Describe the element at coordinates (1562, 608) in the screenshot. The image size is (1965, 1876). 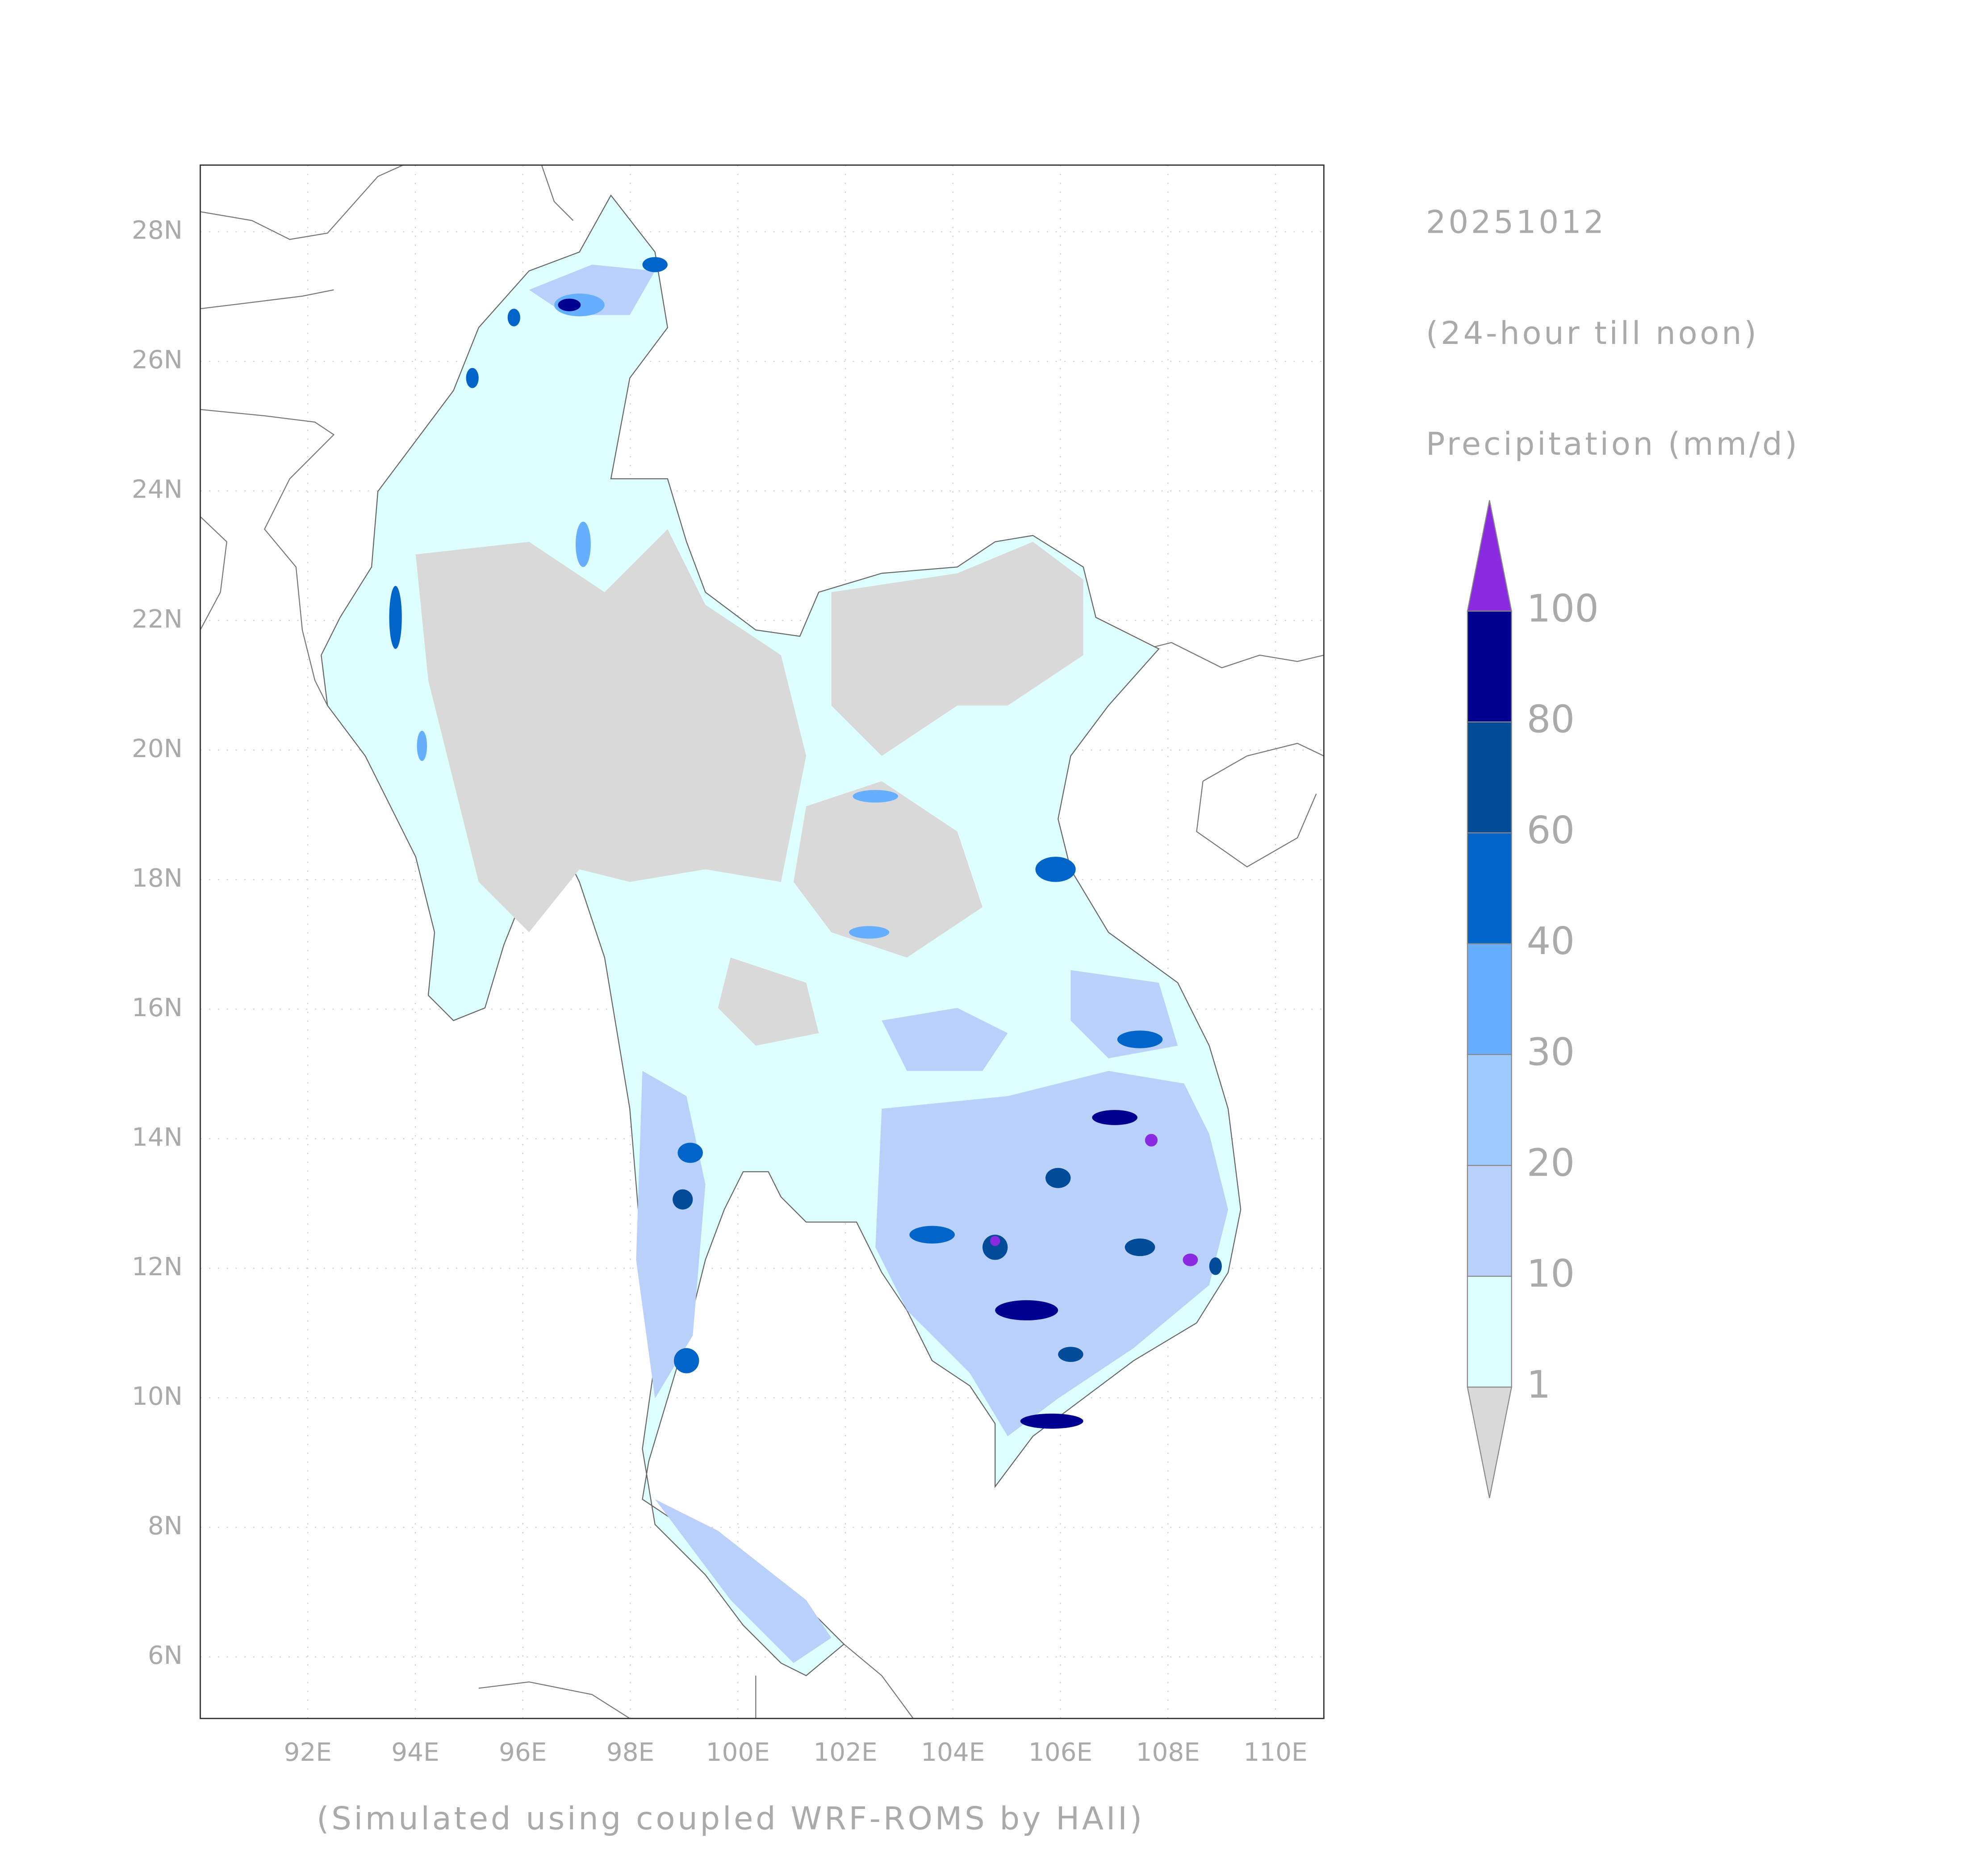
I see `colorbar-label: 100` at that location.